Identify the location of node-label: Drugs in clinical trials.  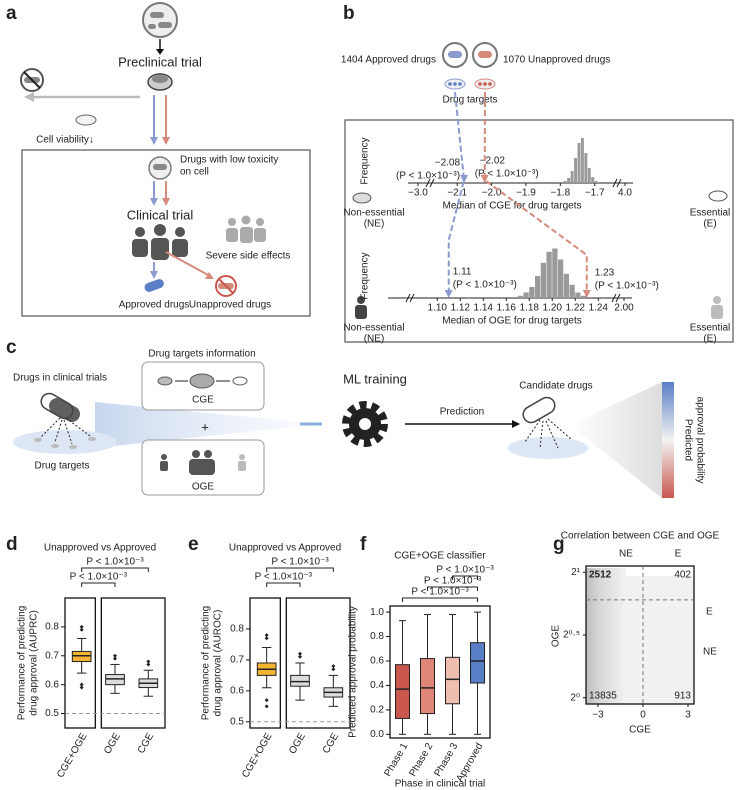
(60, 378).